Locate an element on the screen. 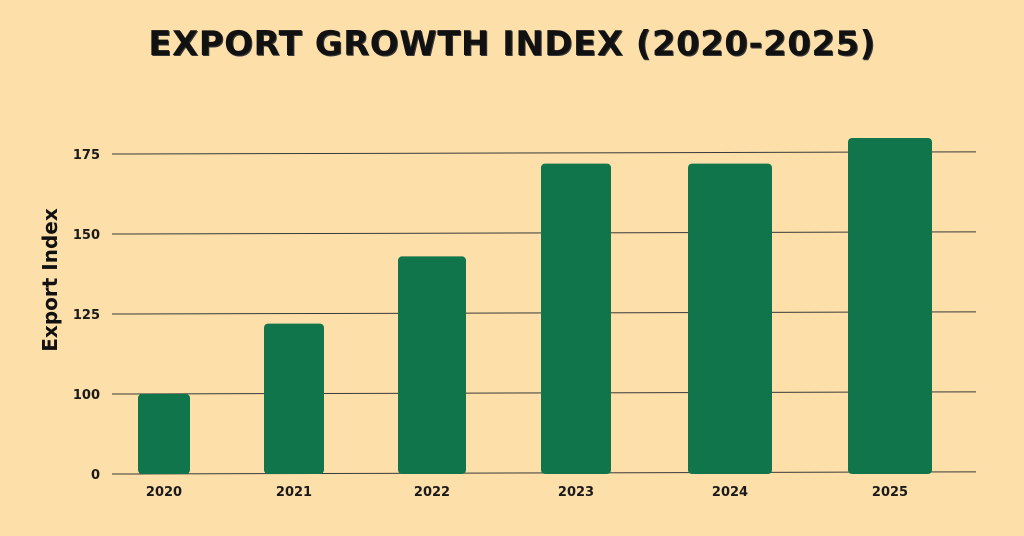 The height and width of the screenshot is (536, 1024). bar-2020 is located at coordinates (164, 434).